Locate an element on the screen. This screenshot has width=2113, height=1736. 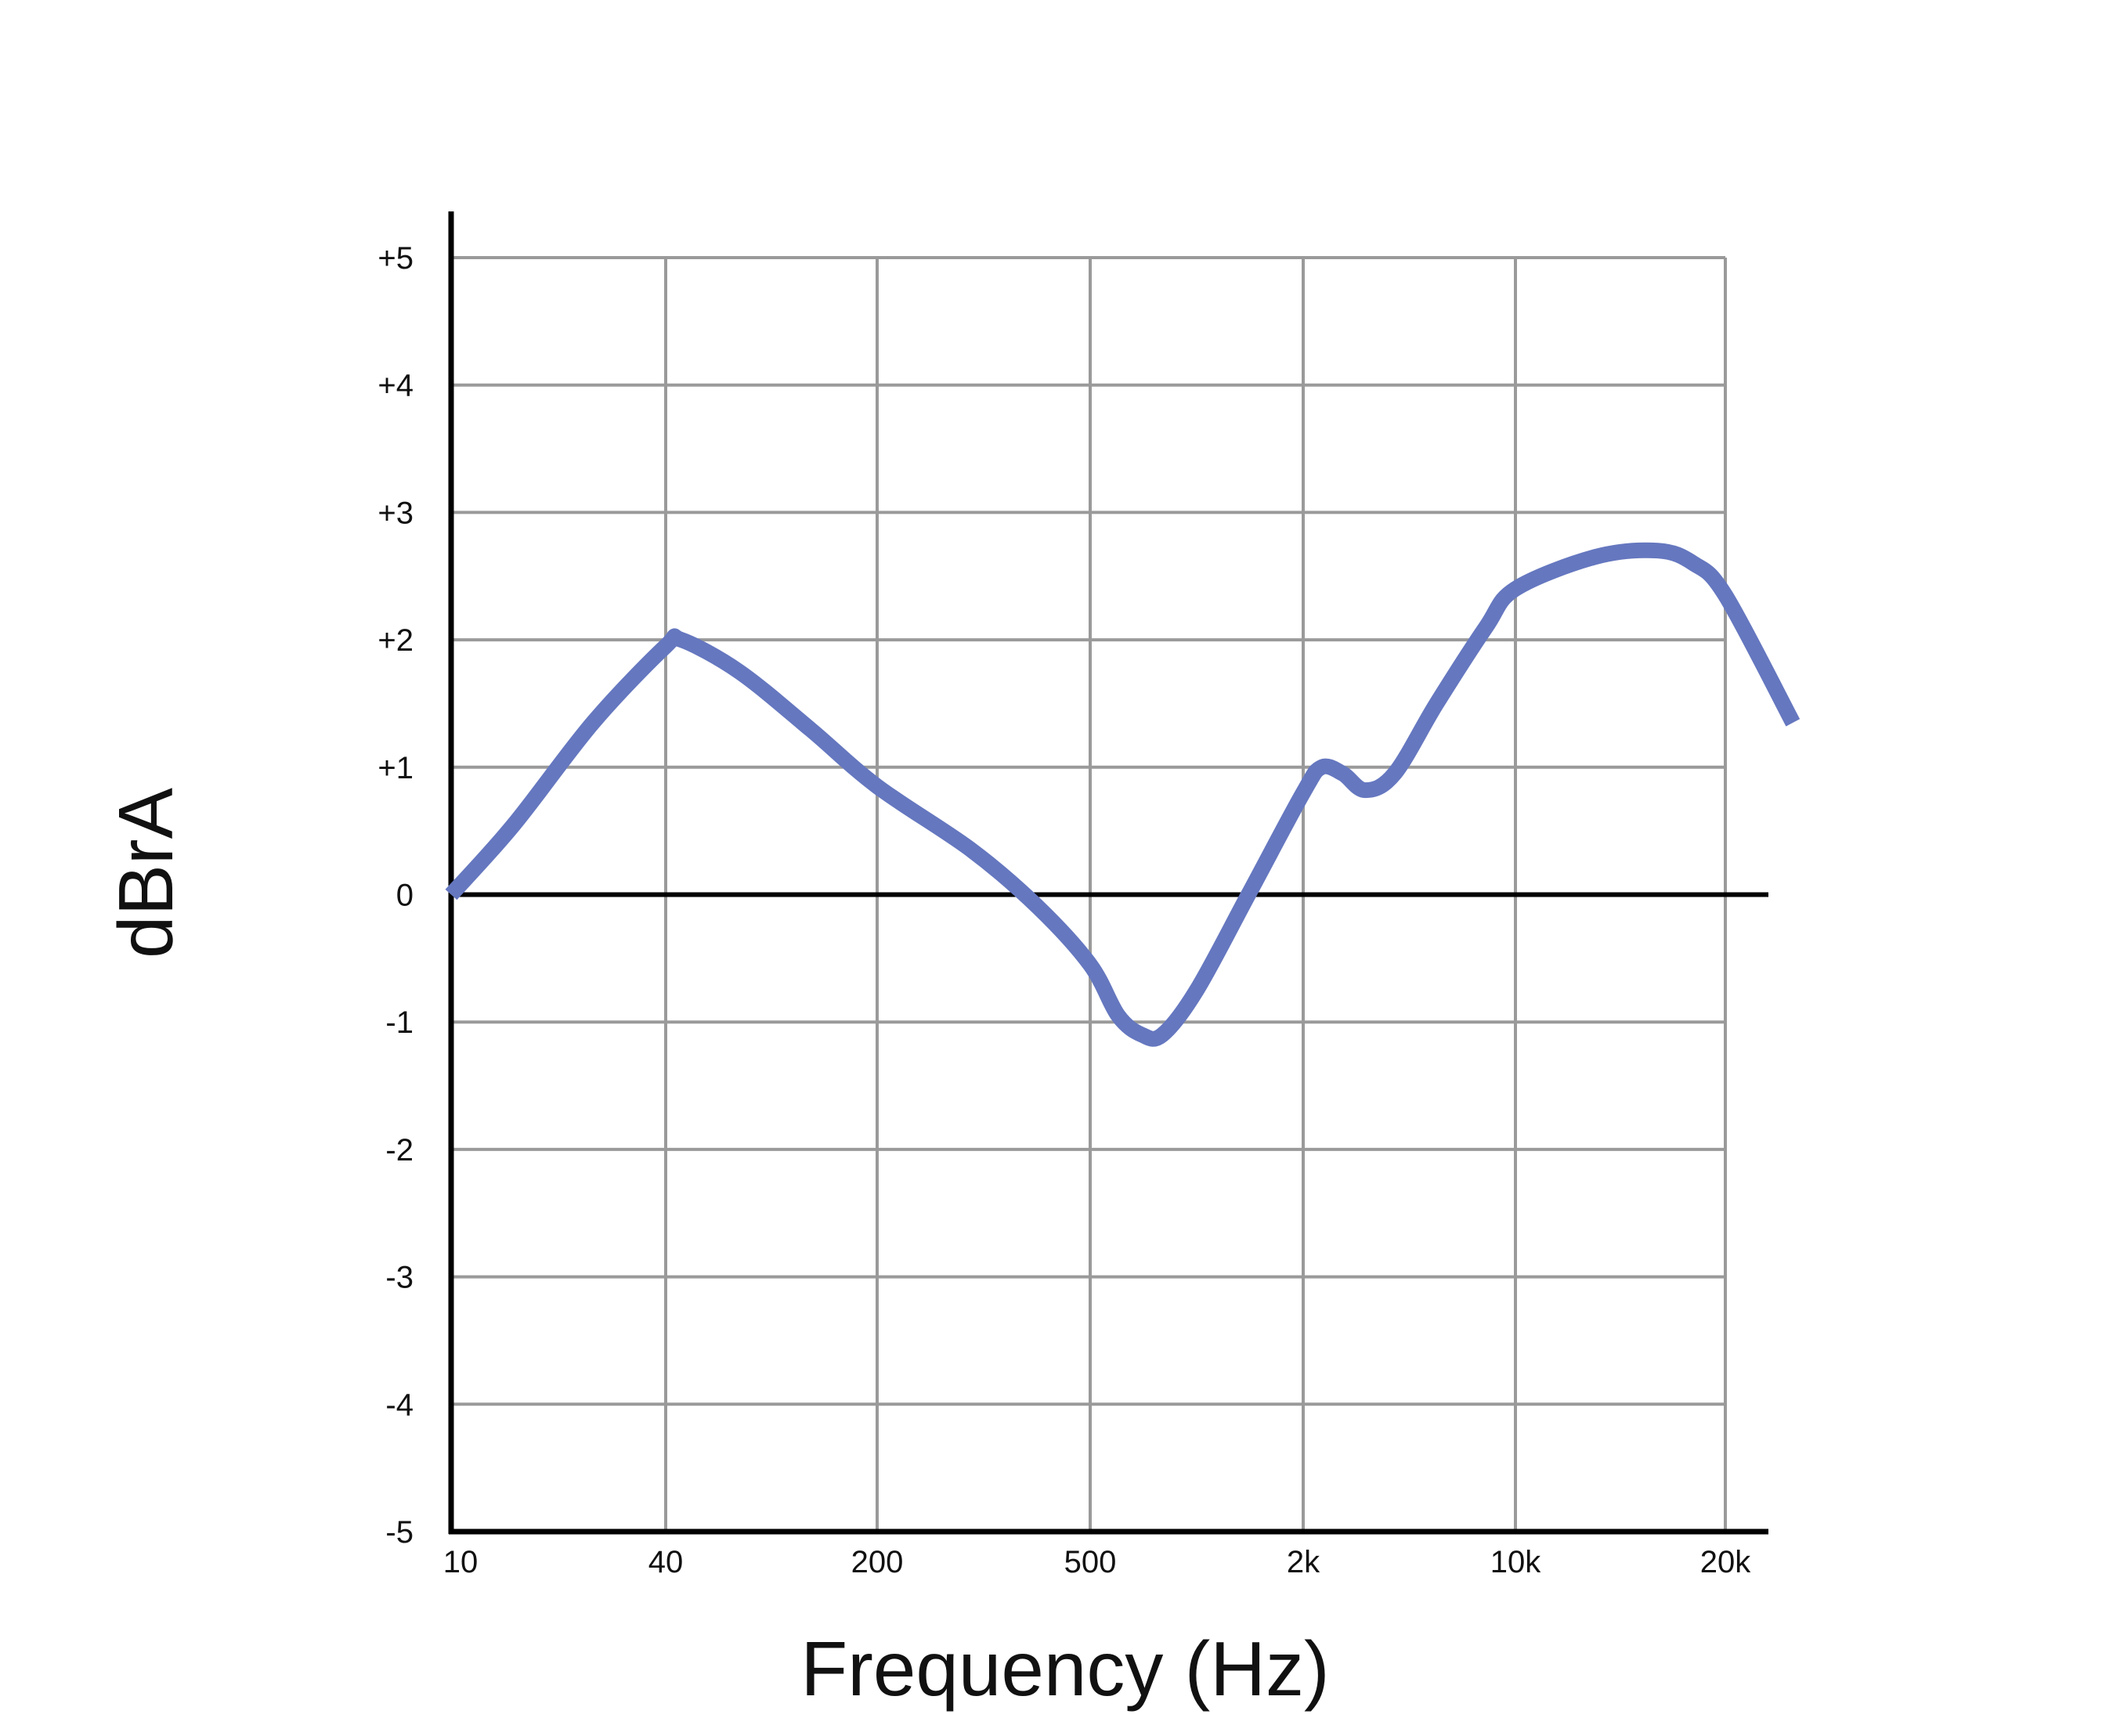
x-axis-title: Frequency (Hz) is located at coordinates (1064, 1669).